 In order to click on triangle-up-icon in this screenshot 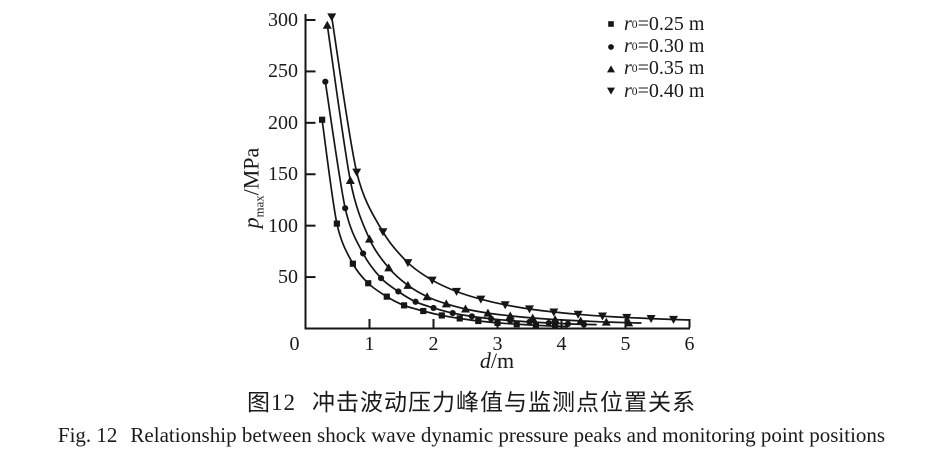, I will do `click(611, 69)`.